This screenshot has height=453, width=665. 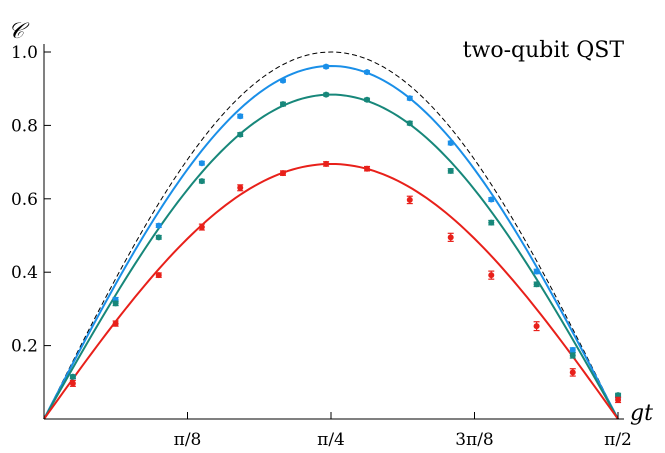 I want to click on chart-annotation: two-qubit QST, so click(x=544, y=50).